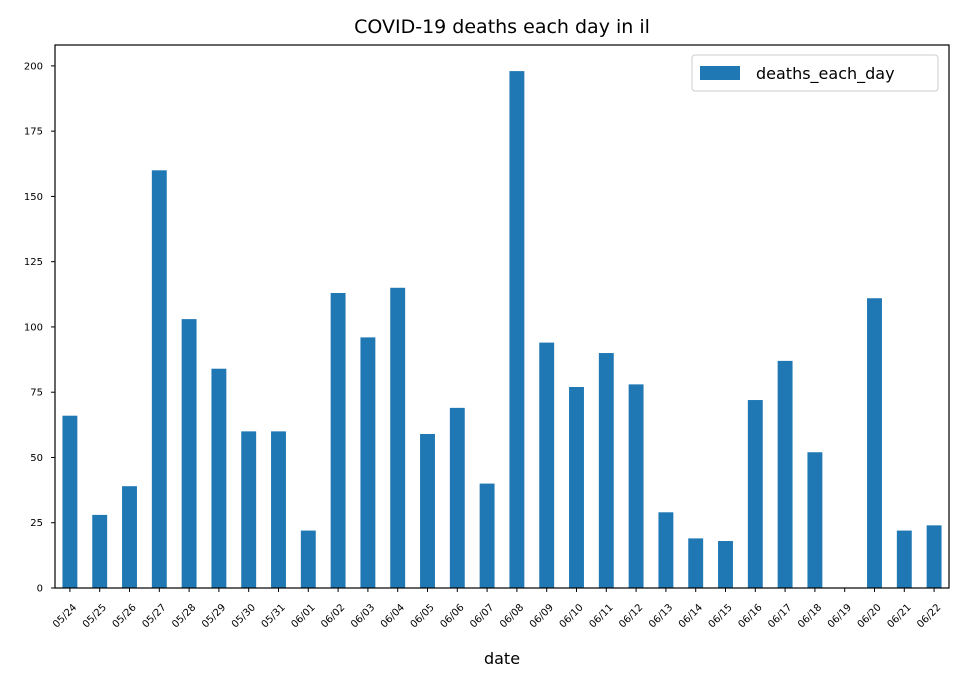 The height and width of the screenshot is (682, 966). Describe the element at coordinates (33, 132) in the screenshot. I see `y-tick-label: 175` at that location.